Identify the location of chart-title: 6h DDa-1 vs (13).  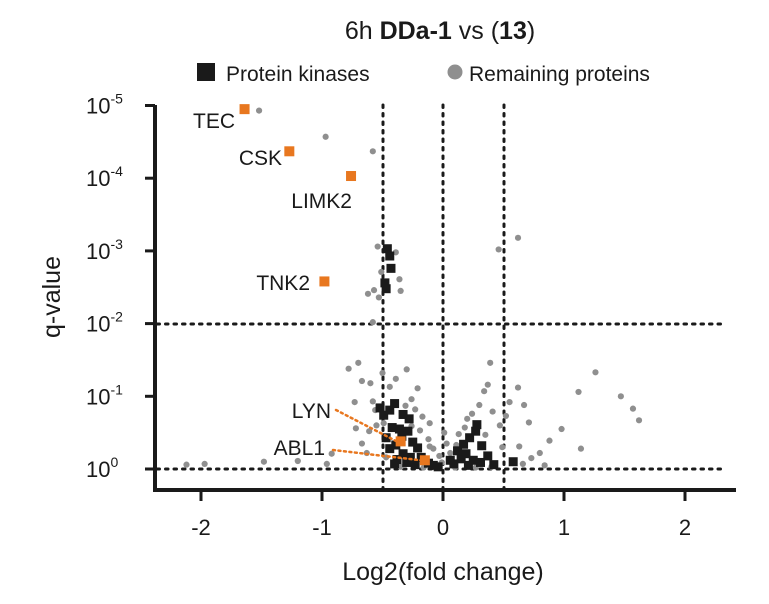
(440, 31).